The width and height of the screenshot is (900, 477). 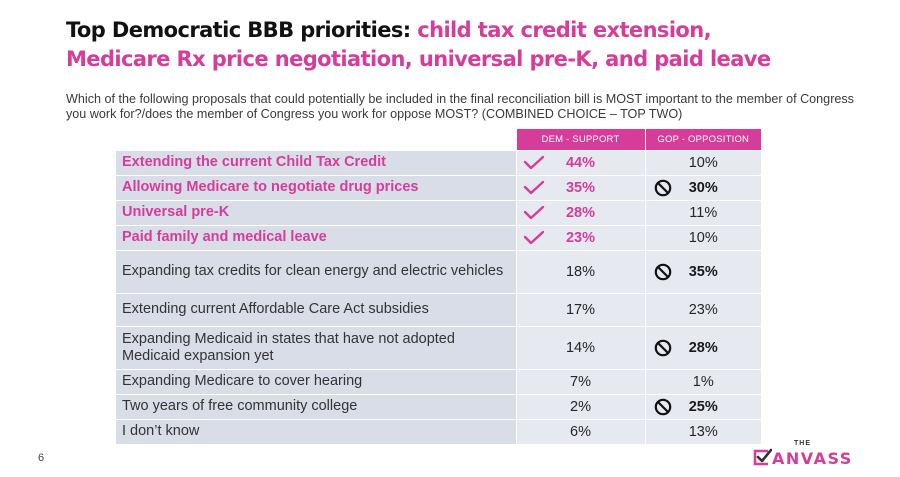 I want to click on dem-value: 44%, so click(x=580, y=162).